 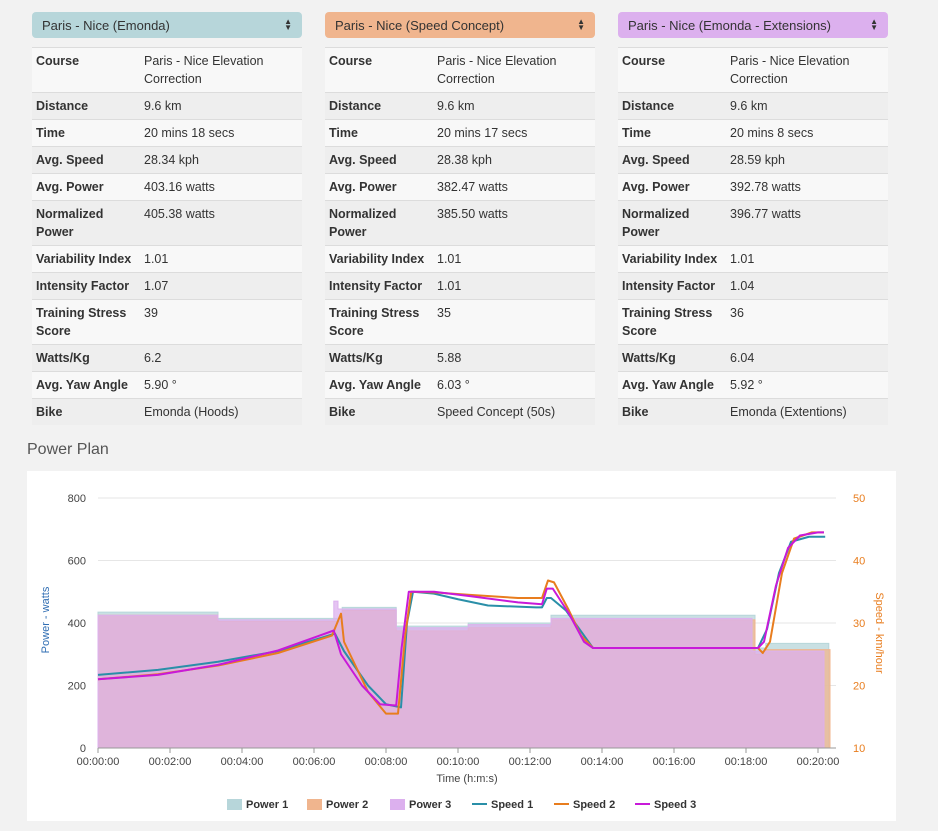 I want to click on stats-row: Avg. Yaw Angle 5.92 °, so click(x=753, y=385).